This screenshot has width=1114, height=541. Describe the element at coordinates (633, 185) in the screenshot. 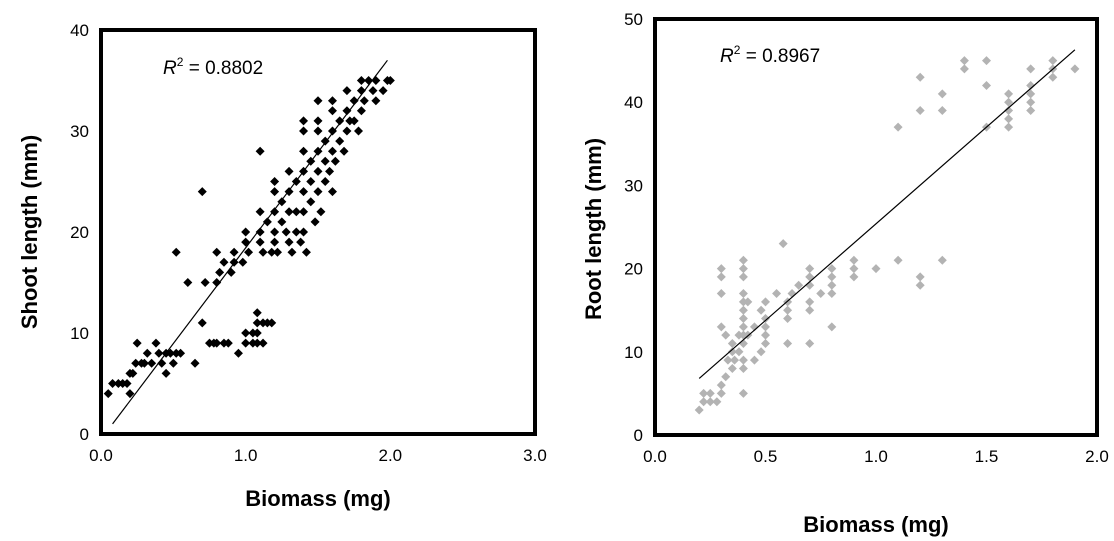

I see `y-tick-label: 30` at that location.